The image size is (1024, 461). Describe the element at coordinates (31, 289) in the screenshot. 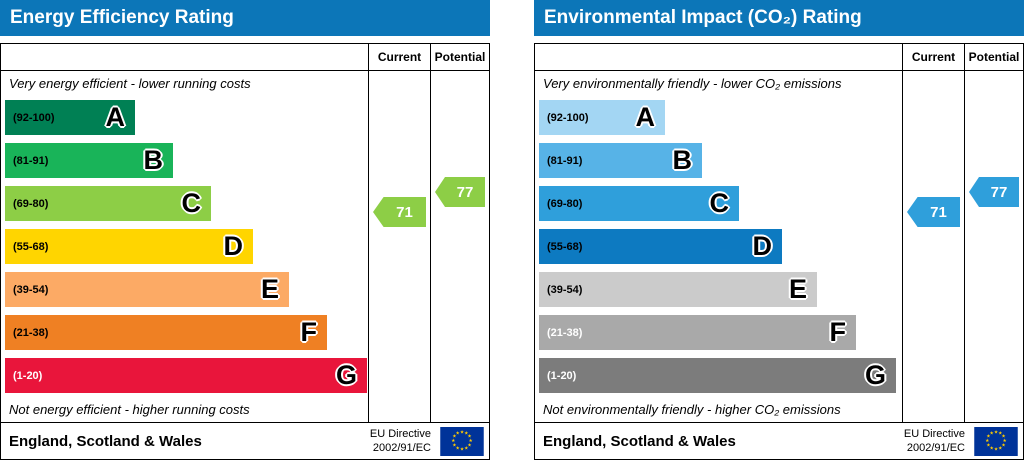

I see `band-range-label: (39-54)` at that location.